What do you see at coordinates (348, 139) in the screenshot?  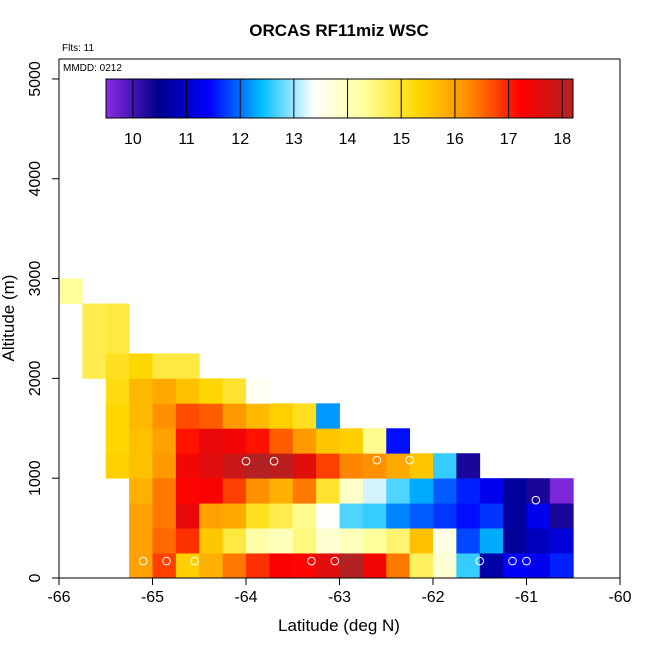 I see `colorbar-tick-label: 14` at bounding box center [348, 139].